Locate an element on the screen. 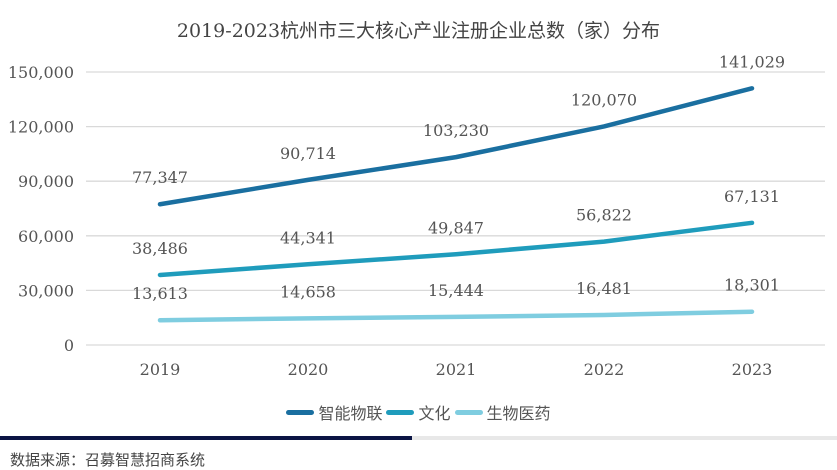  legend-item: 智能物联 is located at coordinates (334, 412).